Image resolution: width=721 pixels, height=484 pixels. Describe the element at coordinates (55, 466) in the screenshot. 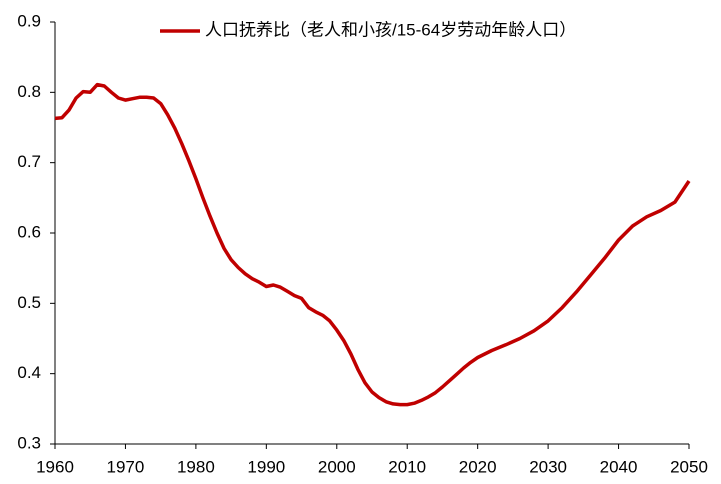

I see `x-tick-label: 1960` at that location.